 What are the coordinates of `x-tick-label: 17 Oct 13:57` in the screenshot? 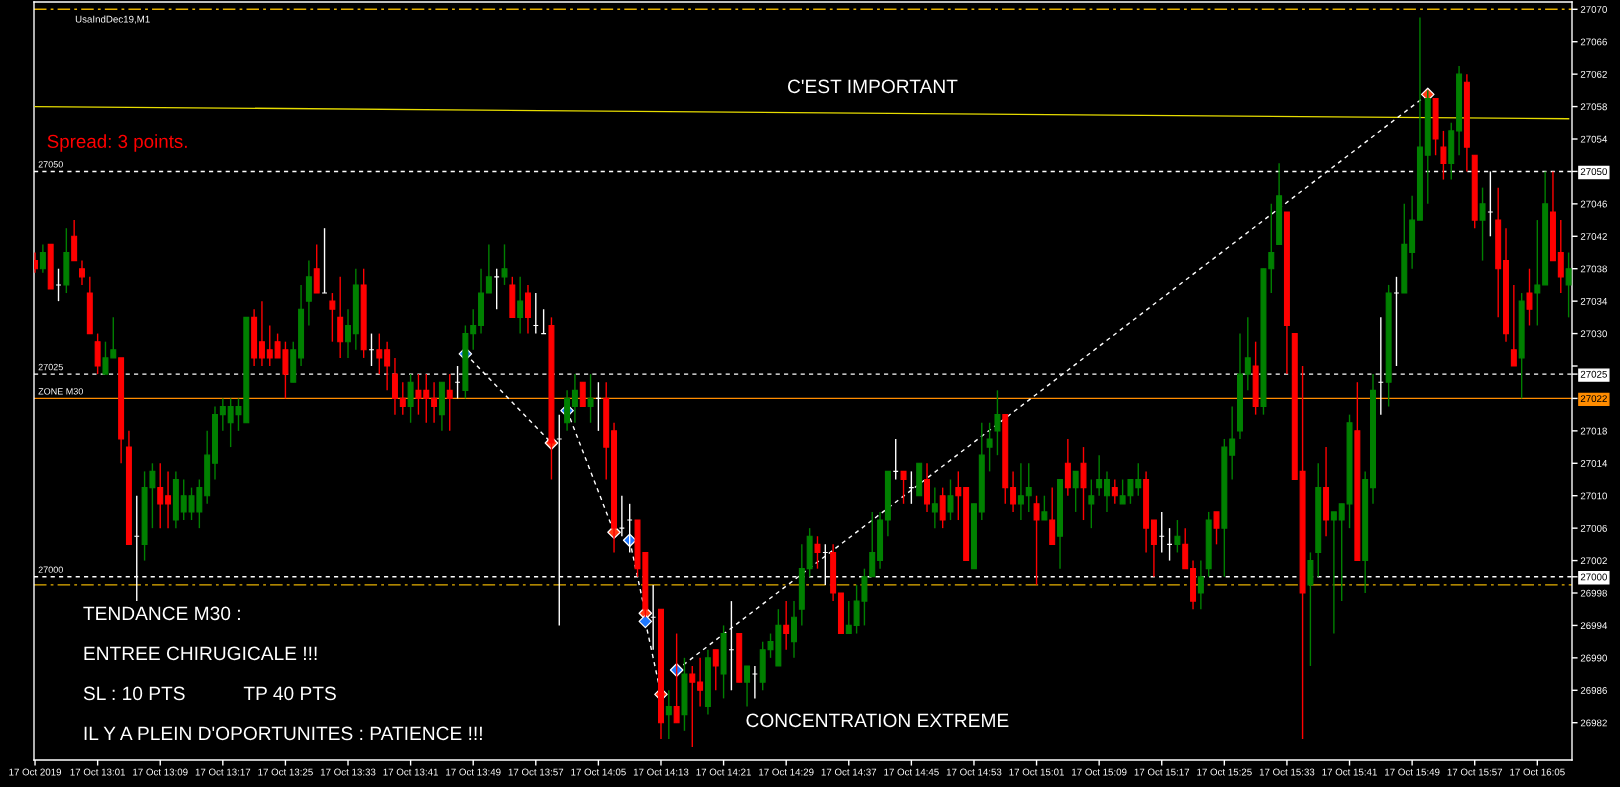 It's located at (536, 772).